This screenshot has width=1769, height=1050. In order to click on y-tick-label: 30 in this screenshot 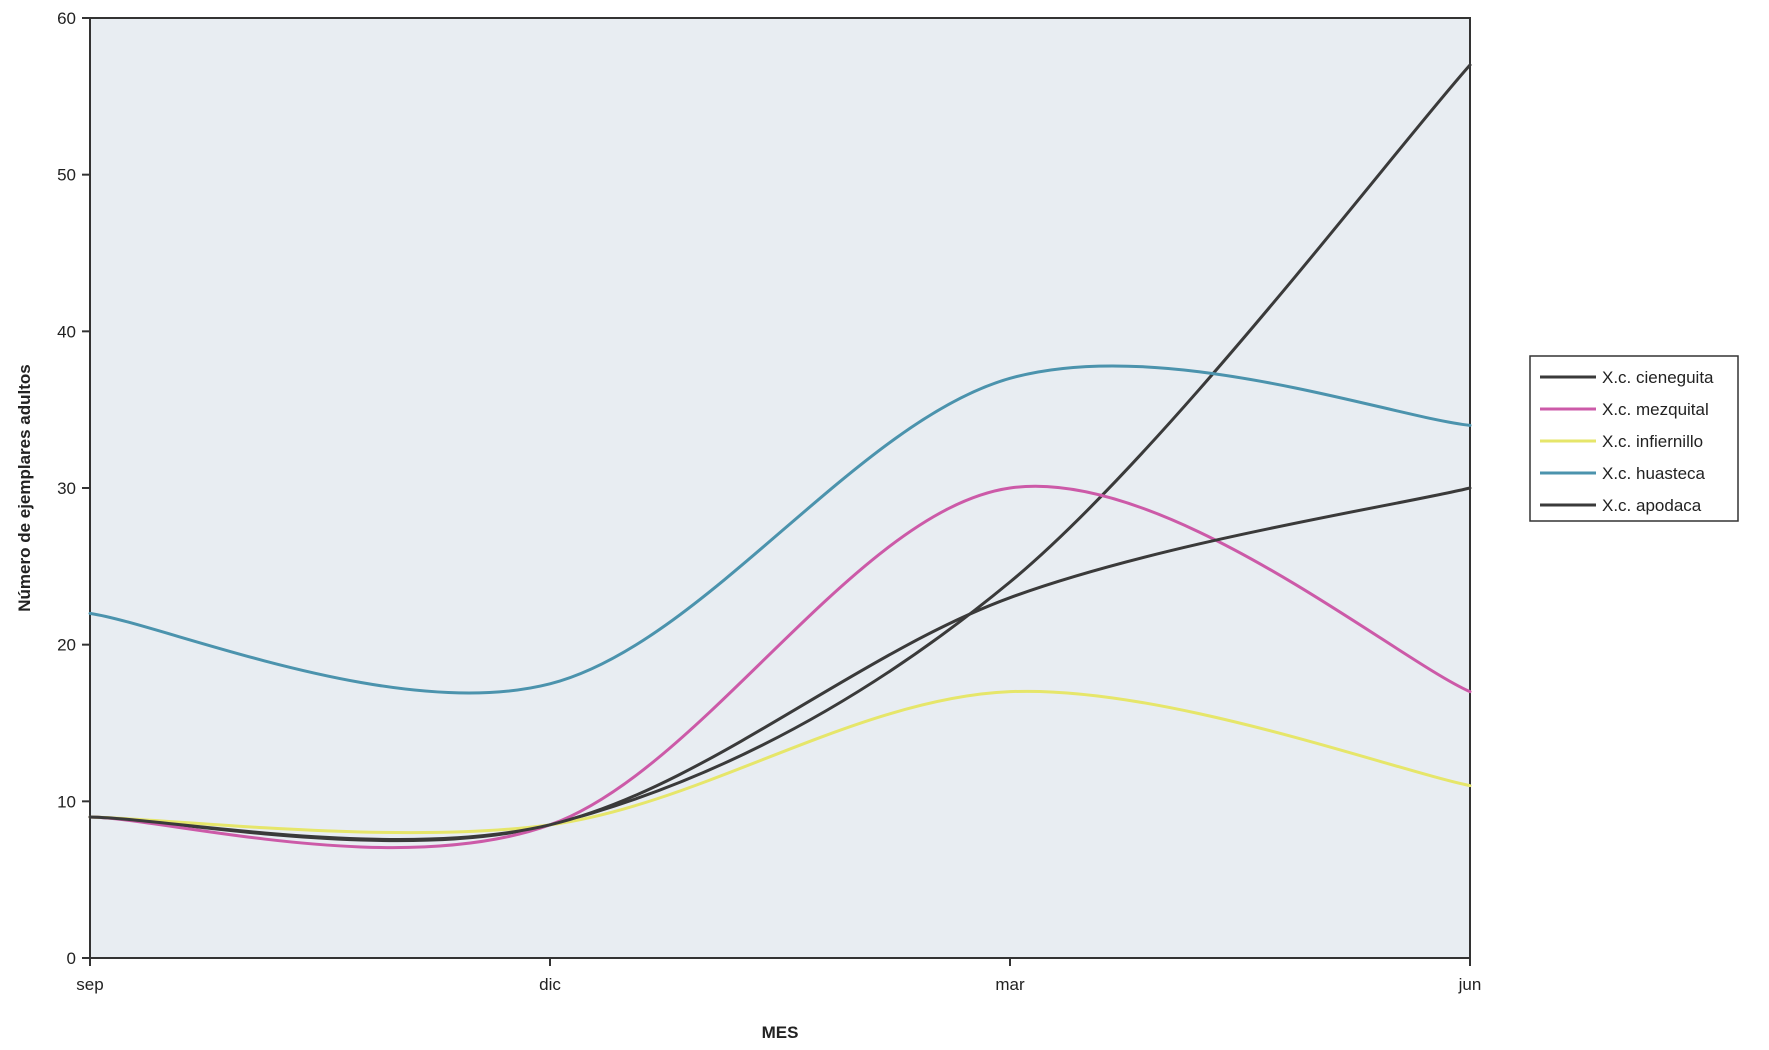, I will do `click(66, 488)`.